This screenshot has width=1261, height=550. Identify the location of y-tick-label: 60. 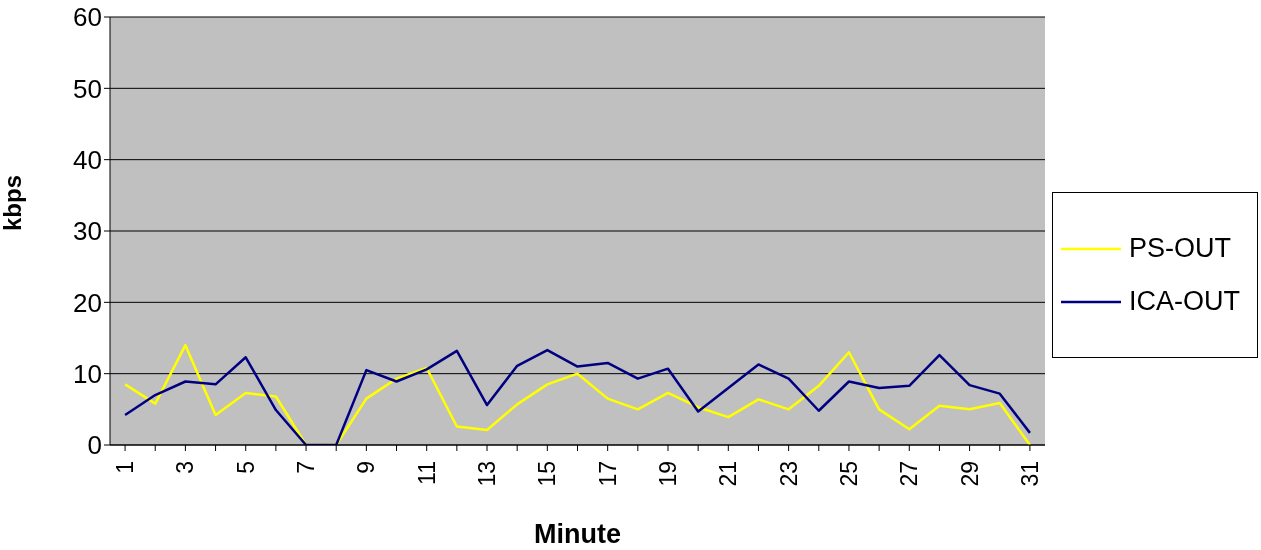
(87, 17).